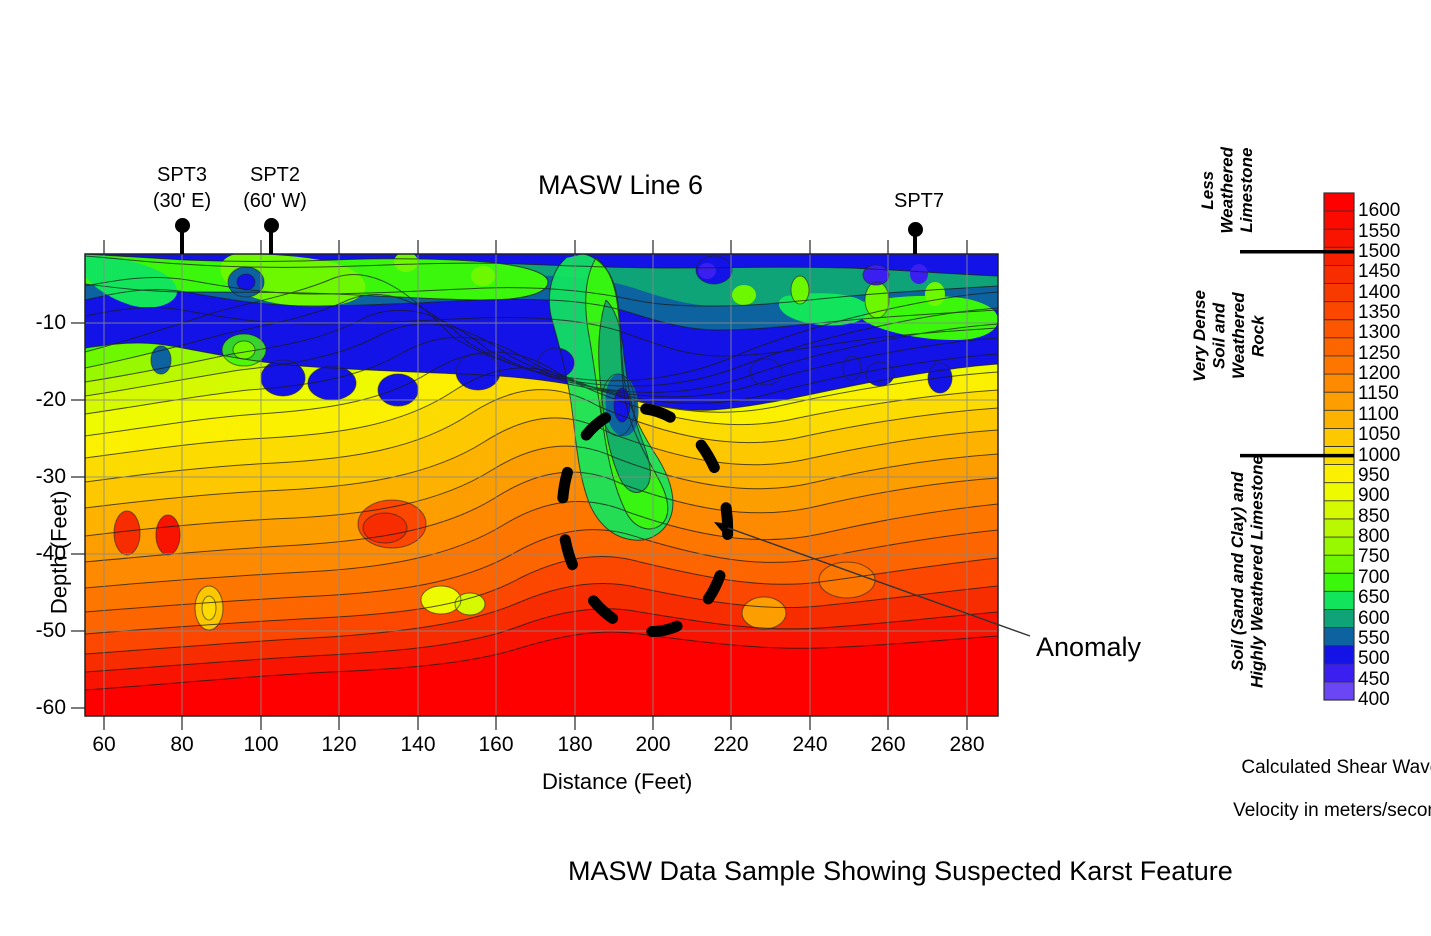 This screenshot has width=1431, height=936. I want to click on x-tick-160: 160, so click(496, 744).